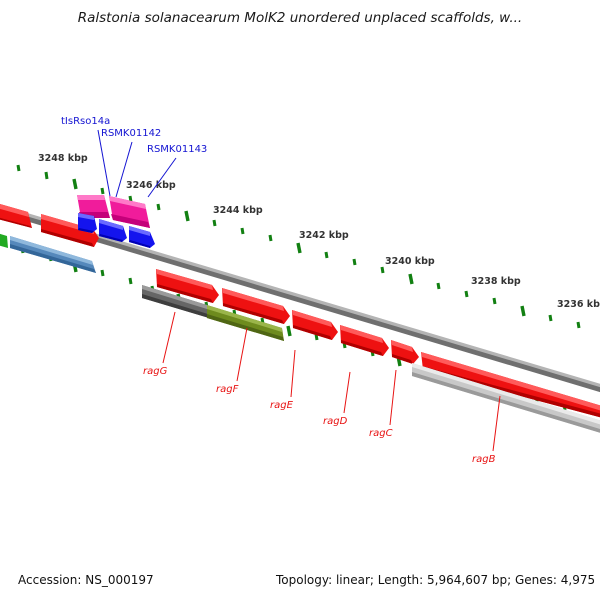  I want to click on leader-line-ragE, so click(293, 373).